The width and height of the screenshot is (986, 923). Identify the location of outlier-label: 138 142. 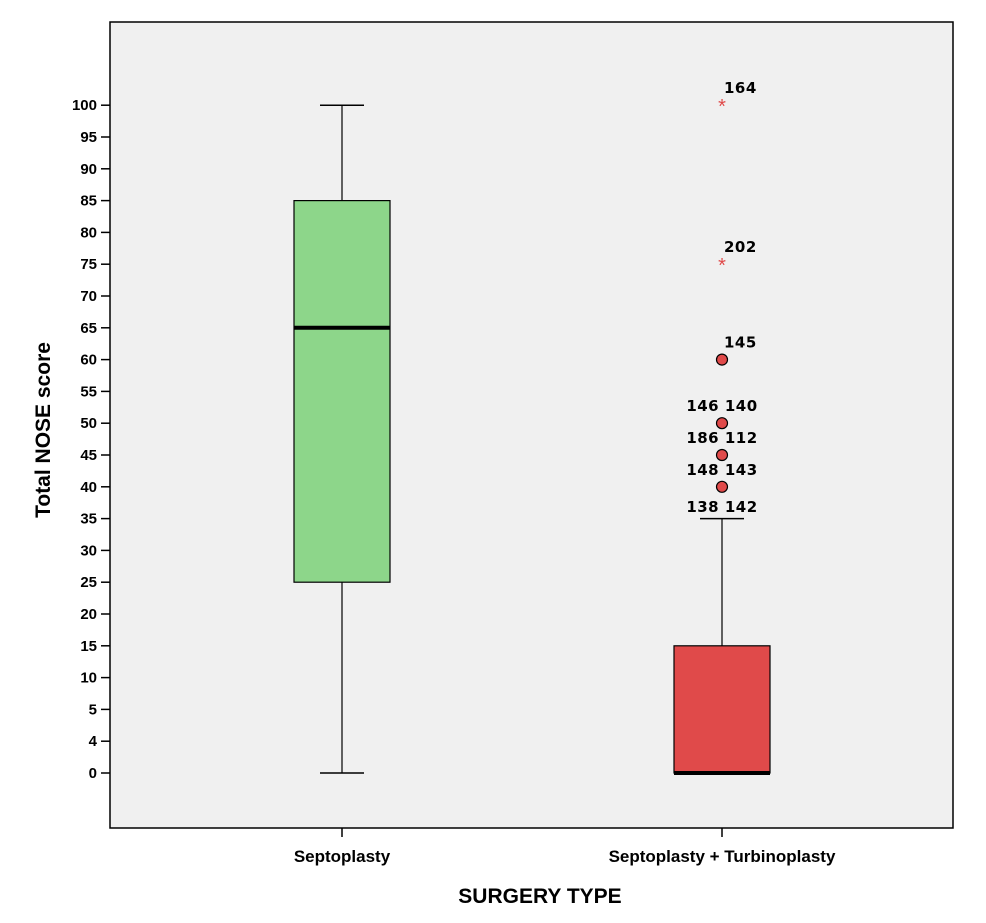
(721, 507).